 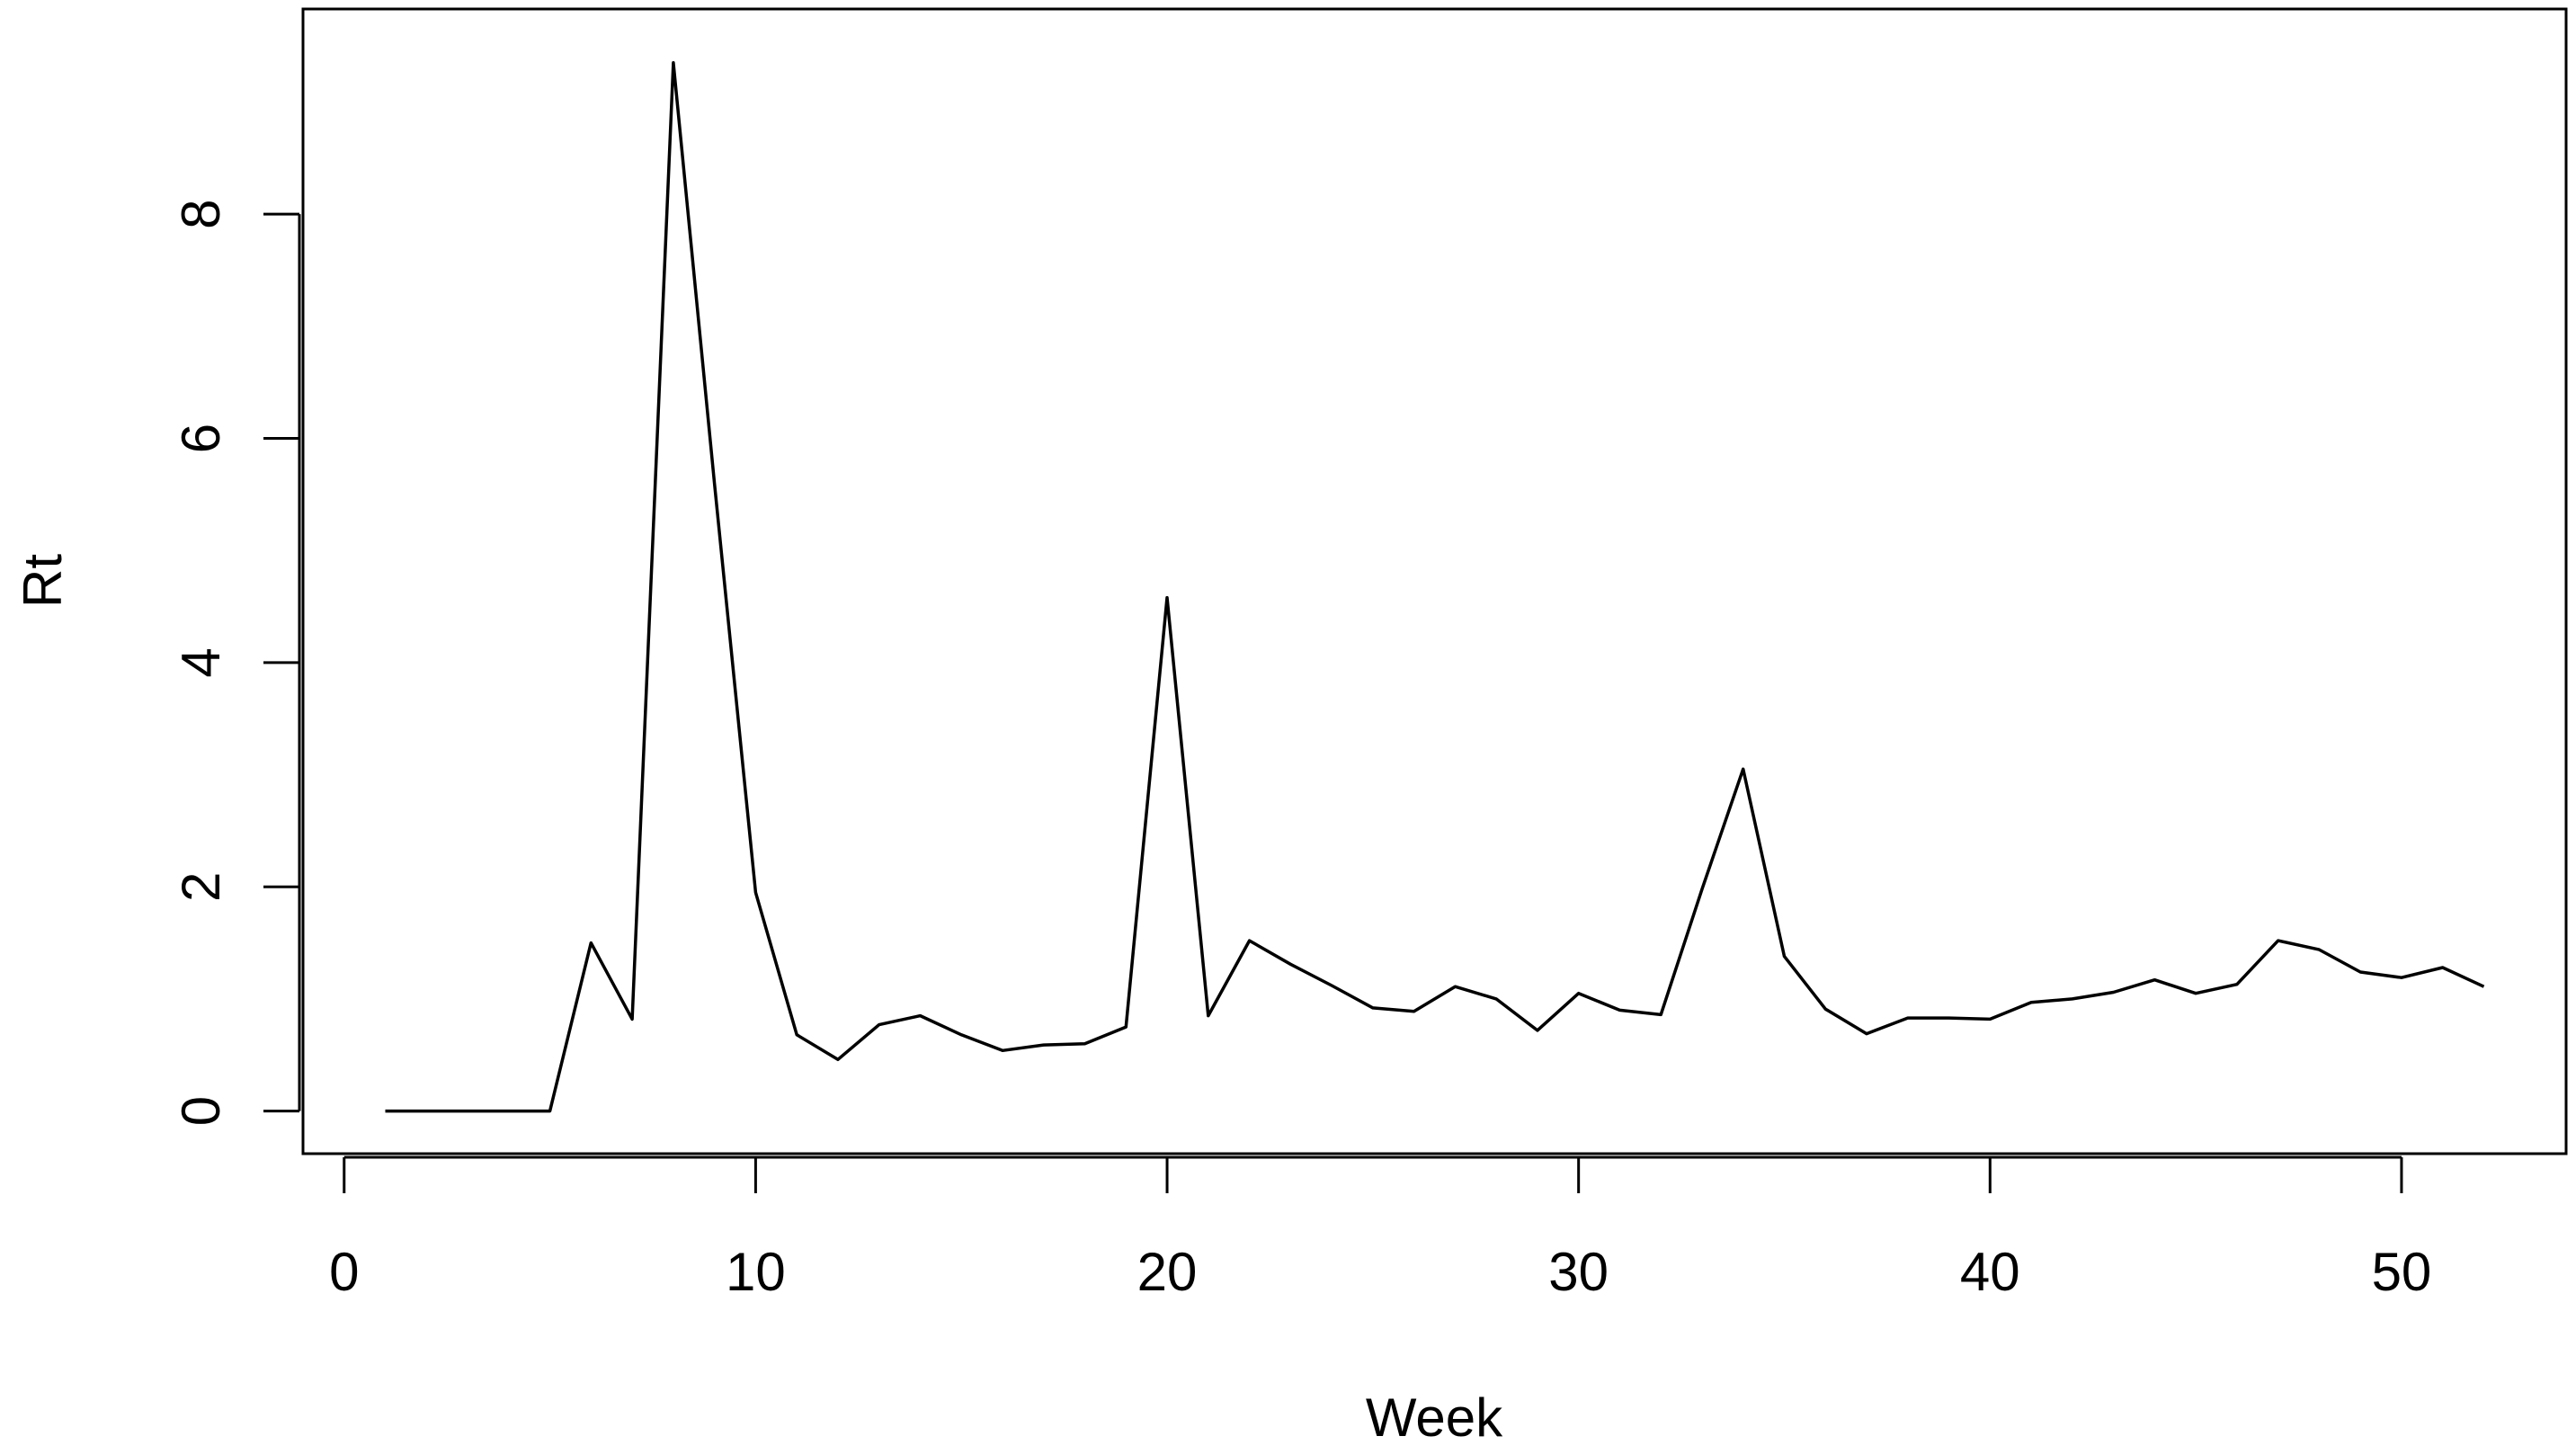 I want to click on y-axis: 0 2 4 6 8, so click(x=236, y=663).